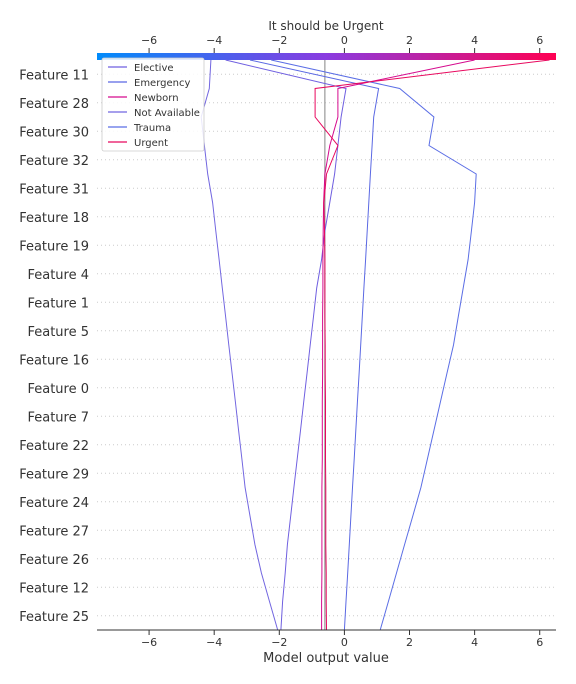  I want to click on bottom-tick-label: 6, so click(539, 642).